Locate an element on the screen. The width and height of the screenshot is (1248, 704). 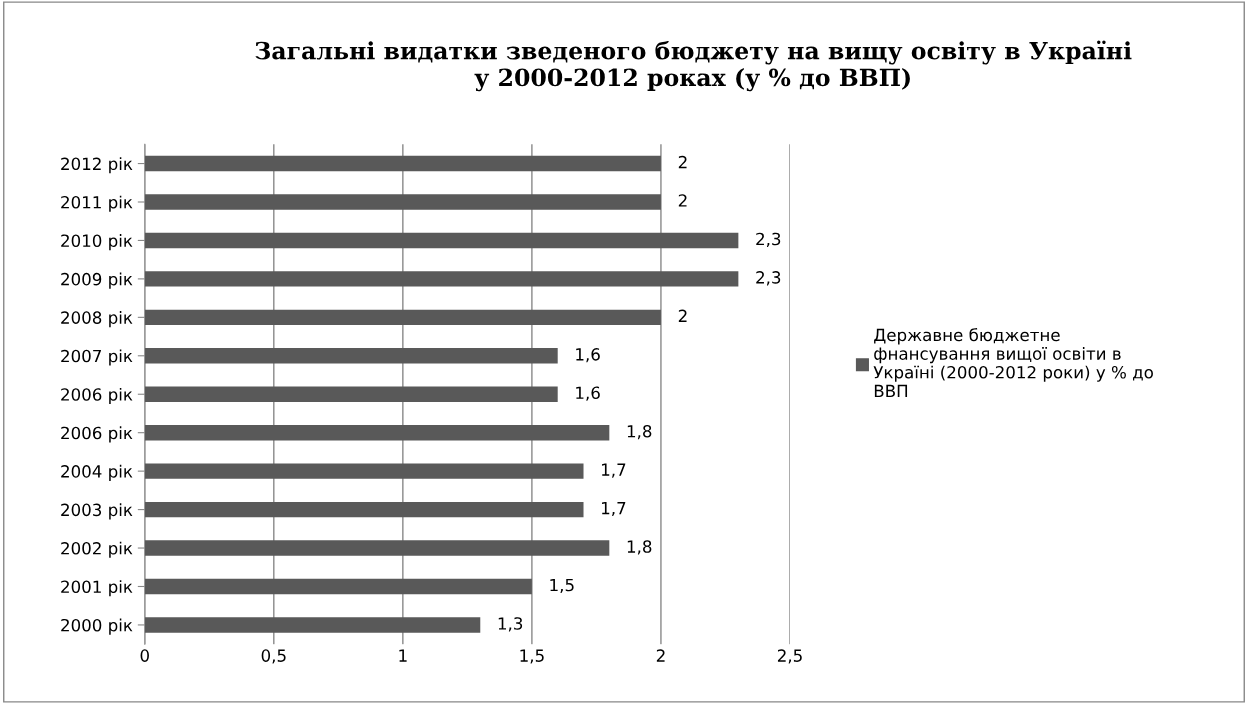
y-tick-label: 2008 рік is located at coordinates (97, 319).